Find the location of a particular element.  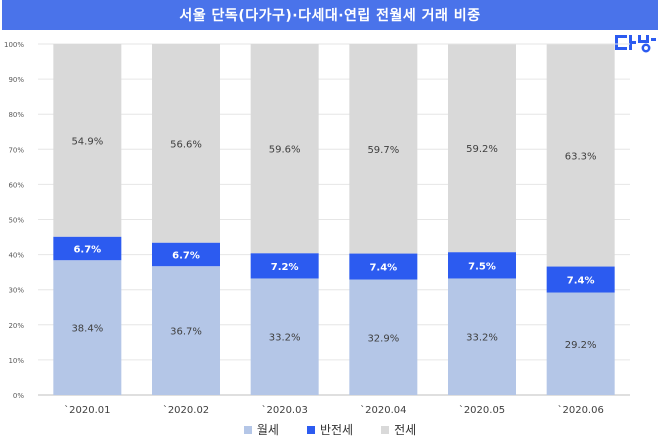

y-tick-label: 100% is located at coordinates (14, 45).